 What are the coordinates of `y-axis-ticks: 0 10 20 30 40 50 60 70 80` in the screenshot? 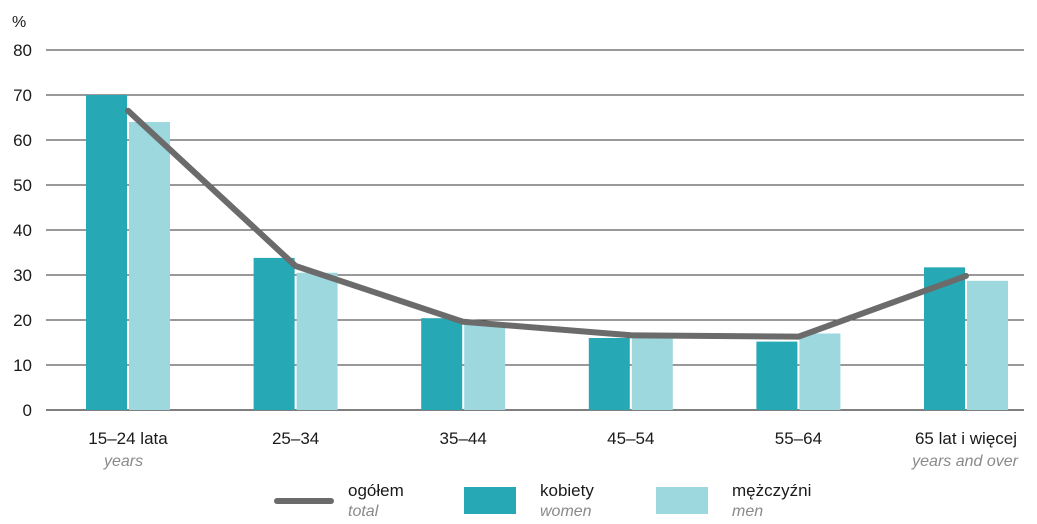 It's located at (22, 230).